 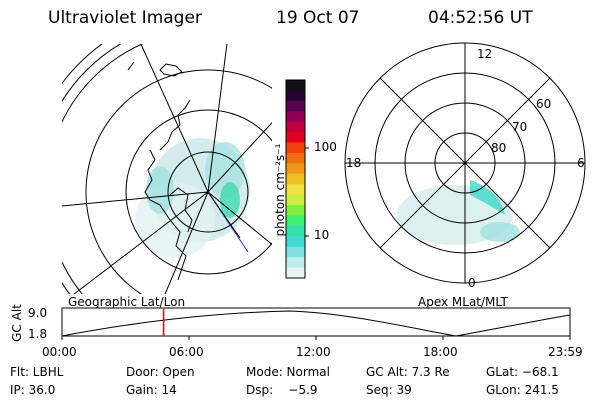 What do you see at coordinates (186, 352) in the screenshot?
I see `orbit-xtick: 06:00` at bounding box center [186, 352].